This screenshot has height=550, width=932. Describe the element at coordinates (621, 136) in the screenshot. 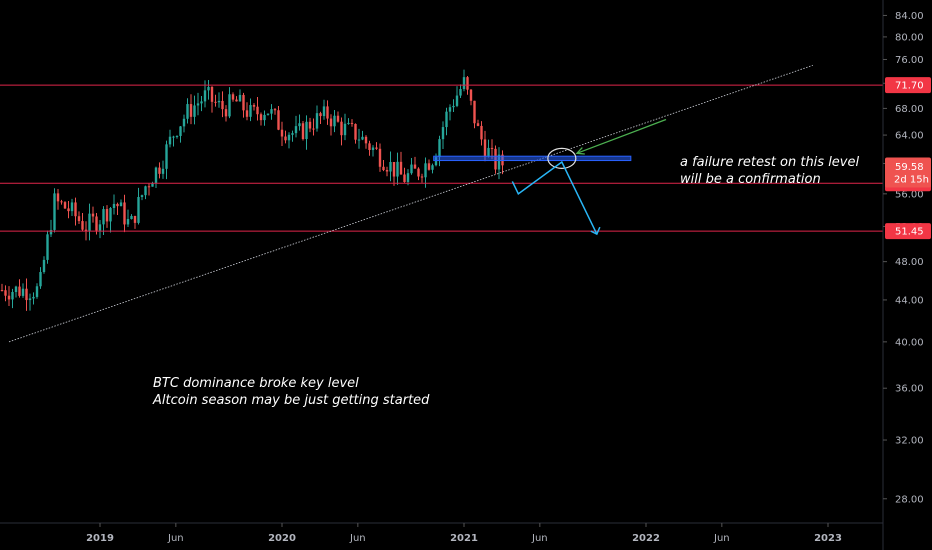

I see `green-pointer-arrow` at that location.